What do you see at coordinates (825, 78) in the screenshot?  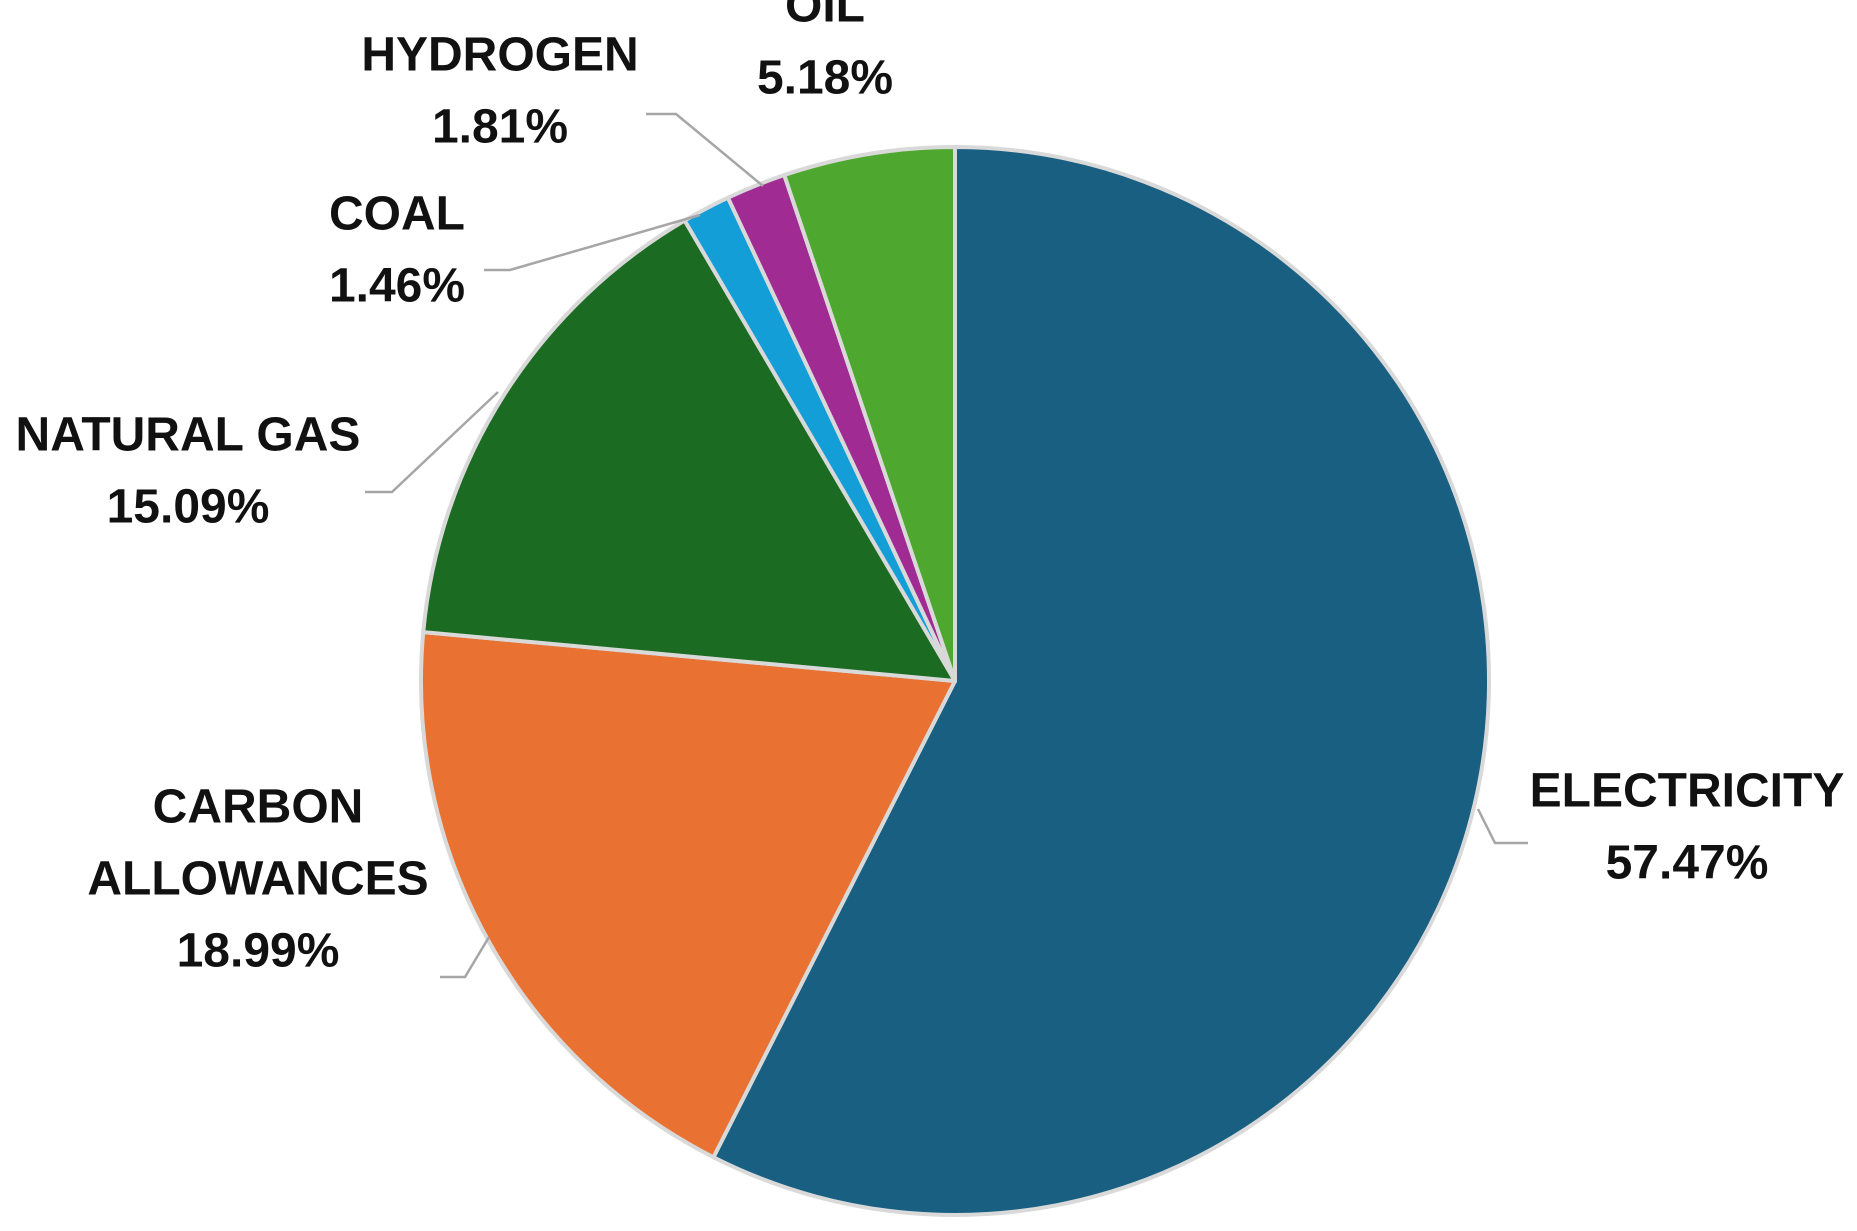 I see `slice-value-label: 5.18%` at bounding box center [825, 78].